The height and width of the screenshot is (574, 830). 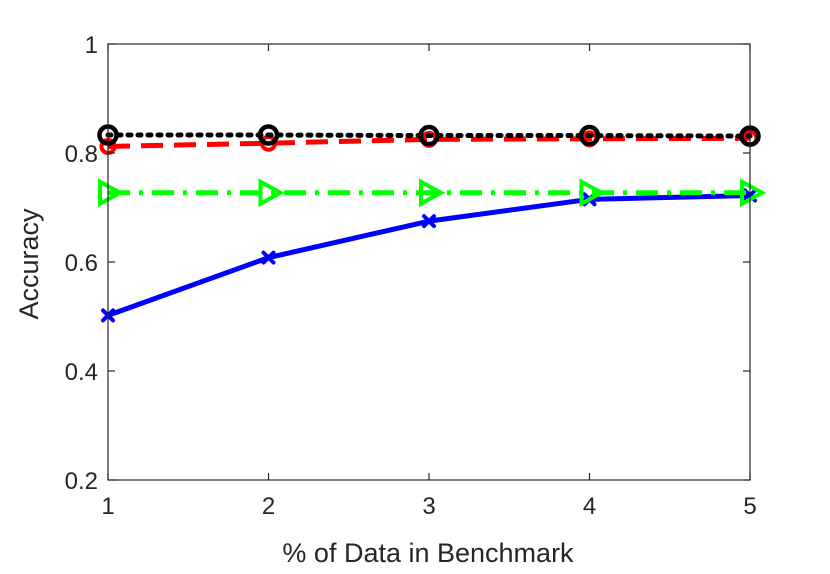 What do you see at coordinates (81, 154) in the screenshot?
I see `y-tick-label-3: 0.8` at bounding box center [81, 154].